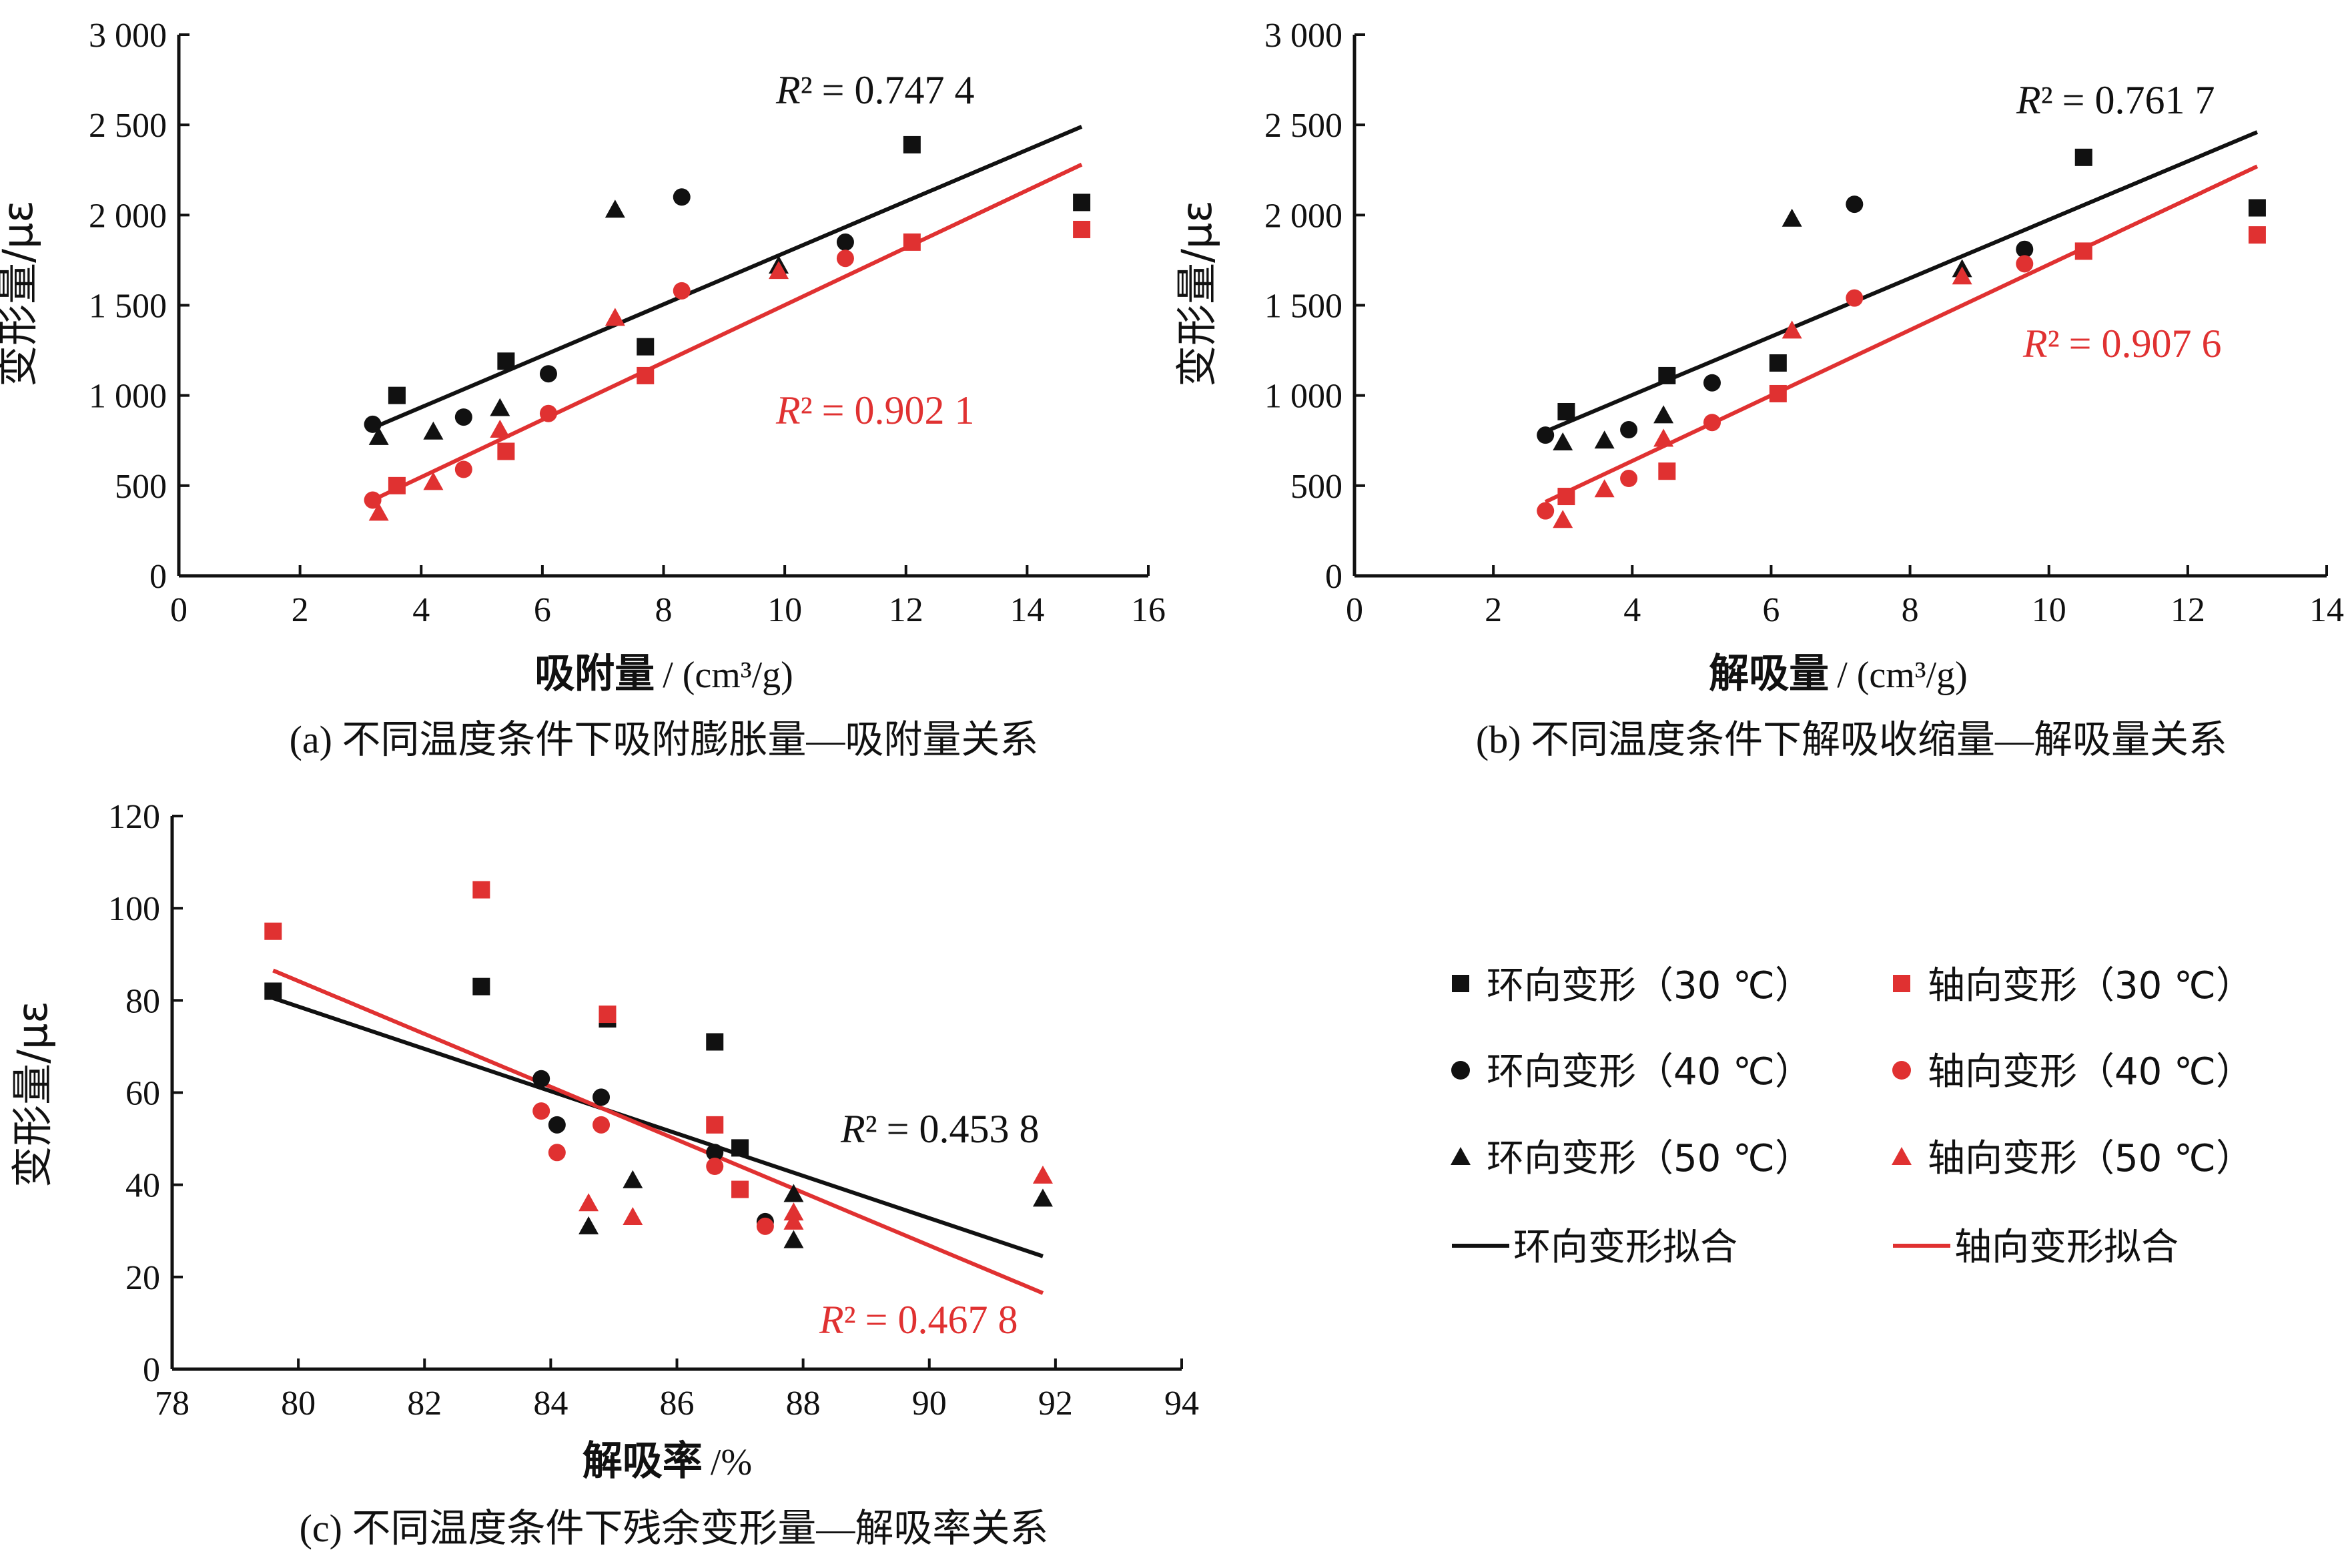 The height and width of the screenshot is (1568, 2344). Describe the element at coordinates (898, 410) in the screenshot. I see `panel-a-r2-axial-value: = 0.902 1` at that location.